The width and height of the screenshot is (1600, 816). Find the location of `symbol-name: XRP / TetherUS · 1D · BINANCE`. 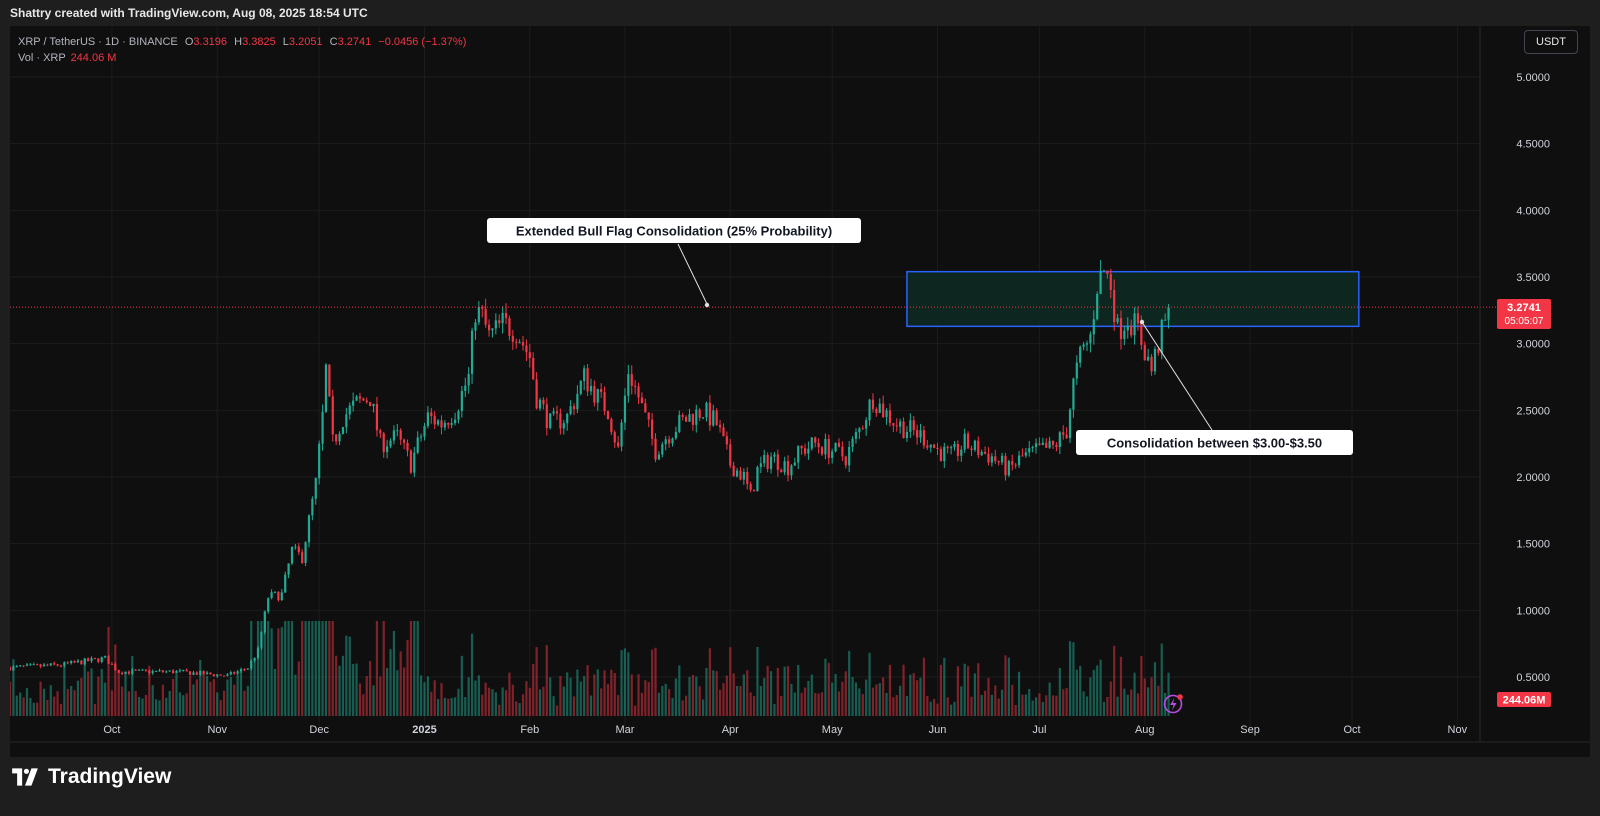

symbol-name: XRP / TetherUS · 1D · BINANCE is located at coordinates (98, 42).